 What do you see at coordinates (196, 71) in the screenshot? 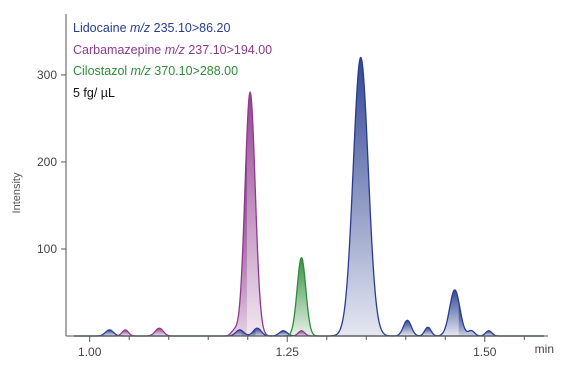
I see `legend-transition-cilostazol: 370.10>288.00` at bounding box center [196, 71].